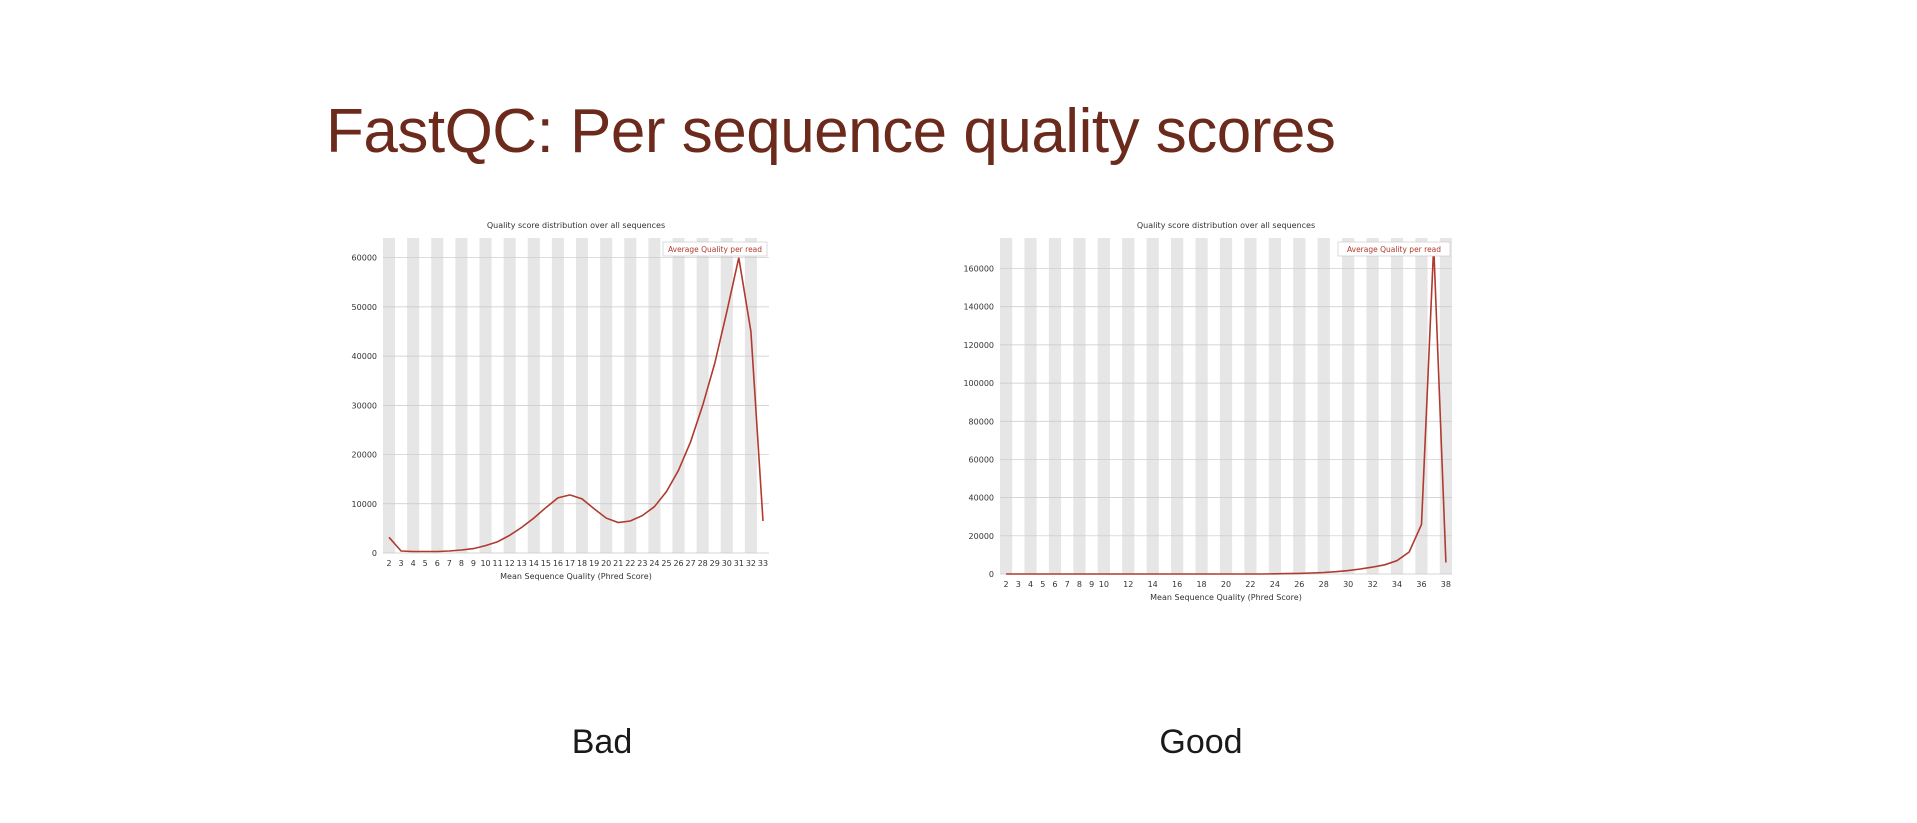  I want to click on bad-x-tick-label: 17, so click(570, 563).